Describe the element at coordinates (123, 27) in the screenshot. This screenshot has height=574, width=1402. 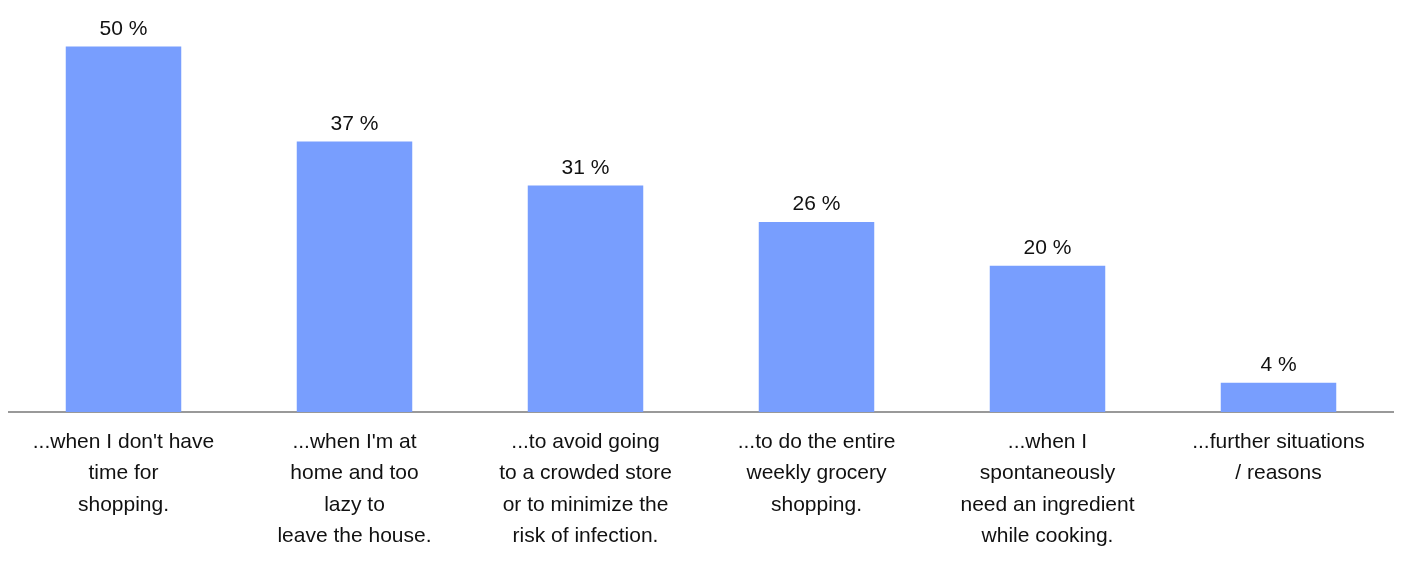
I see `data-label: 50 %` at that location.